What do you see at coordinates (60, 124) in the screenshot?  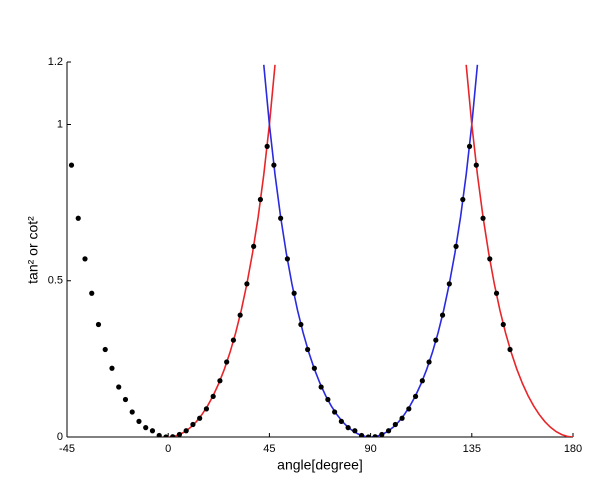 I see `y-tick-label: 1` at bounding box center [60, 124].